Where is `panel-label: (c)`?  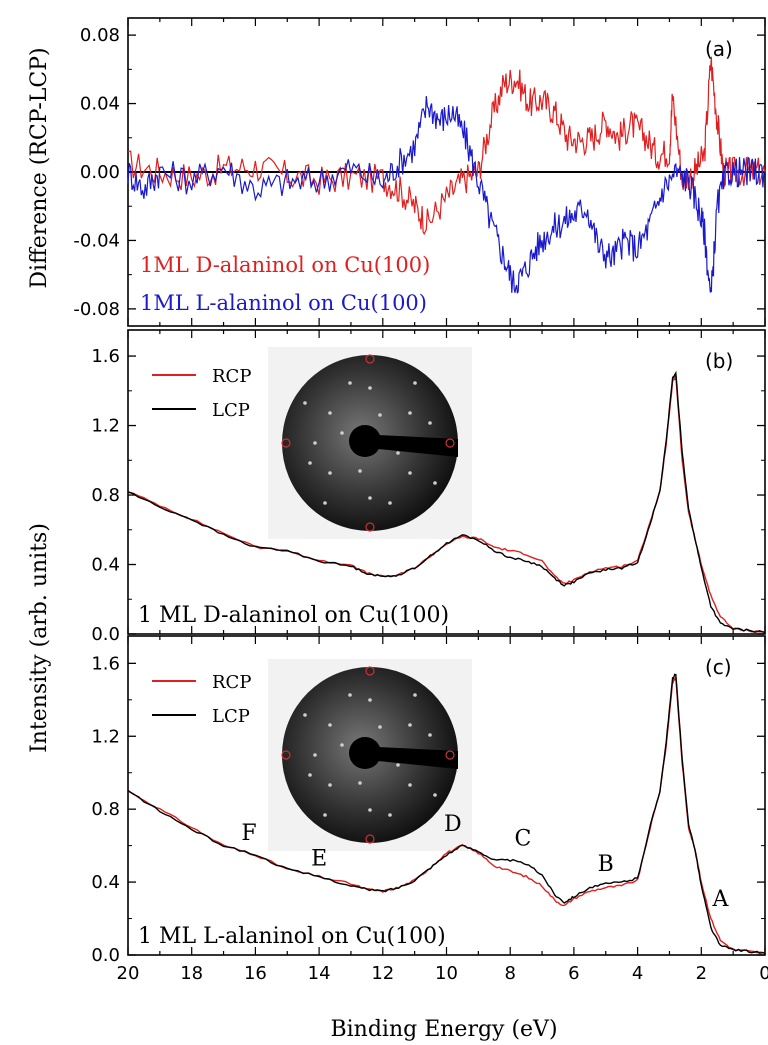
panel-label: (c) is located at coordinates (718, 667).